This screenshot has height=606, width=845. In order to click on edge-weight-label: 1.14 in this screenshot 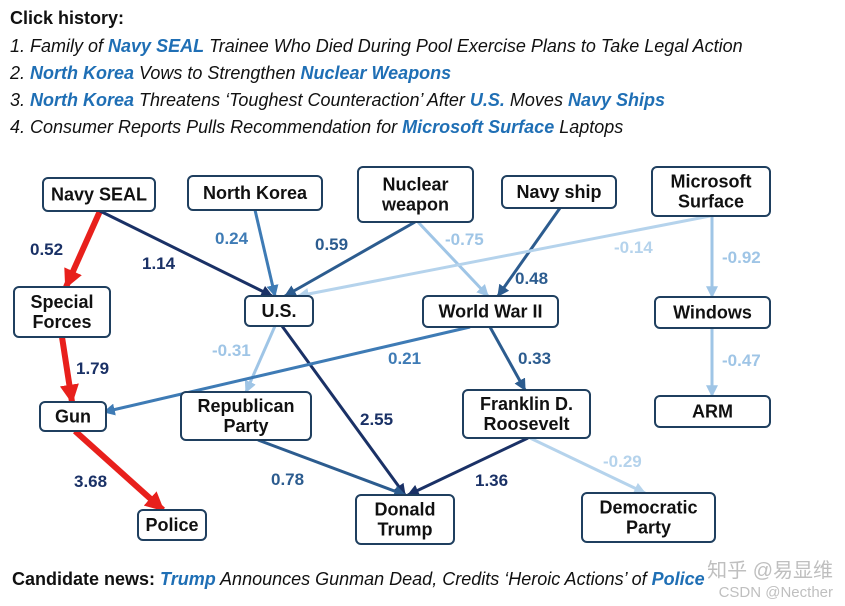, I will do `click(159, 263)`.